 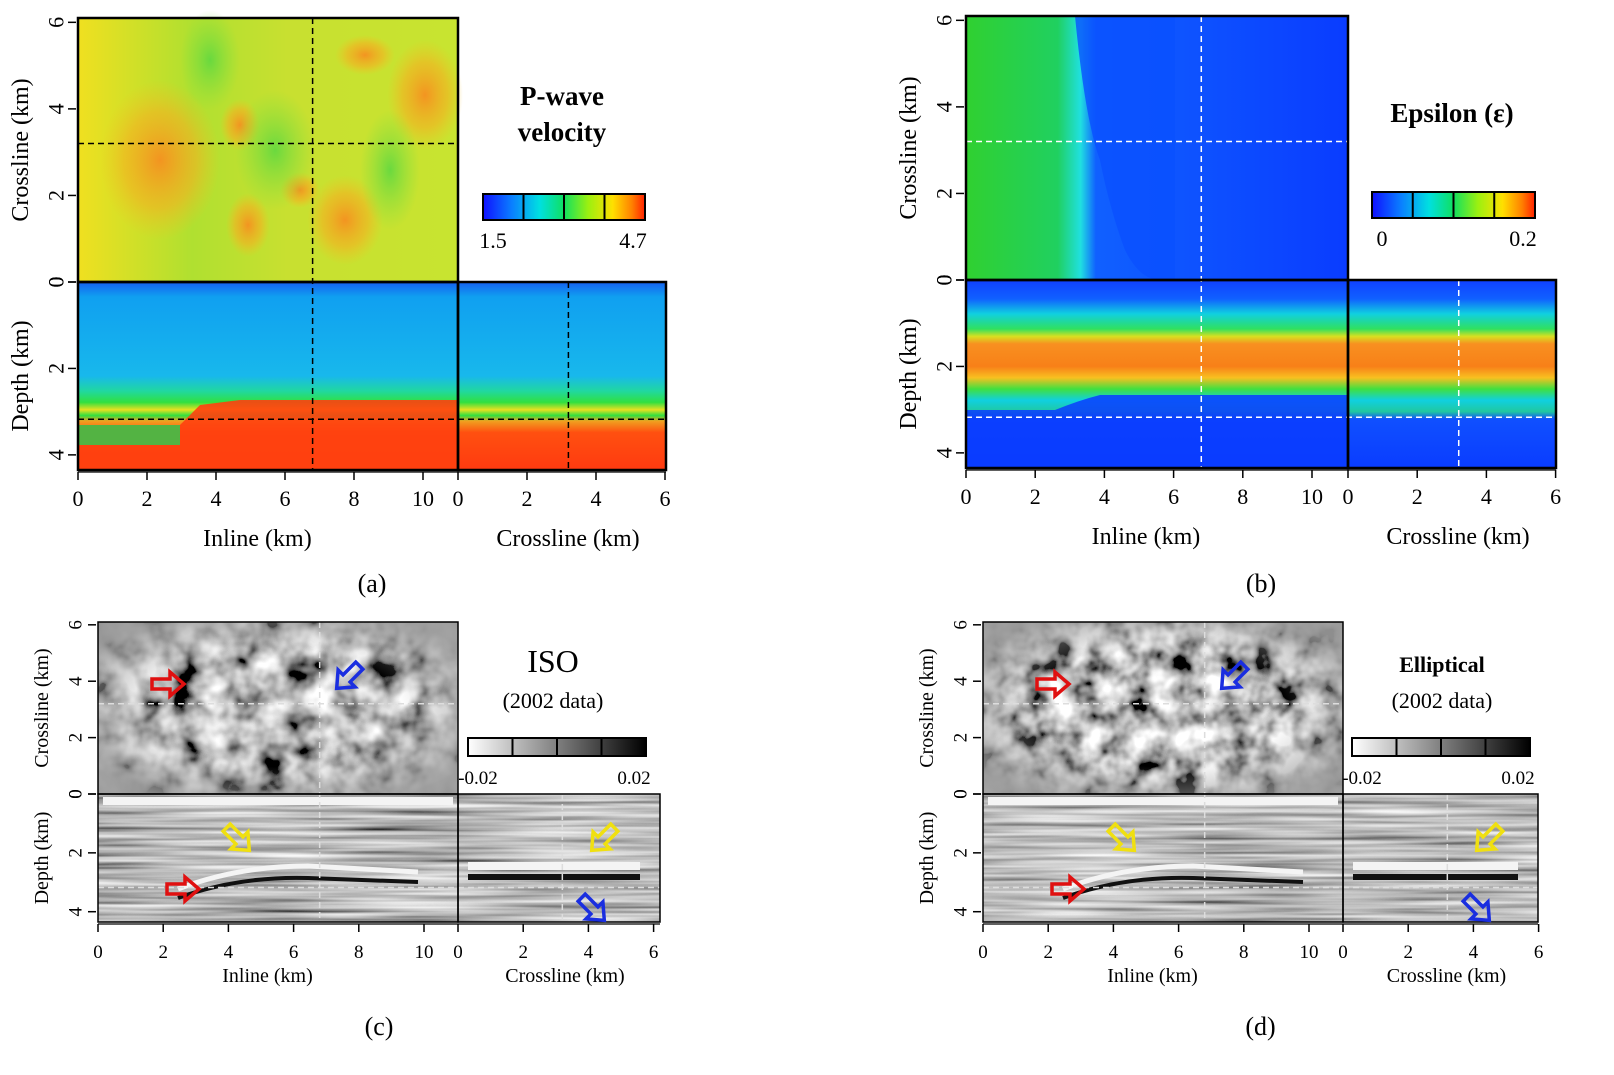 I want to click on blue-arrow-map, so click(x=350, y=675).